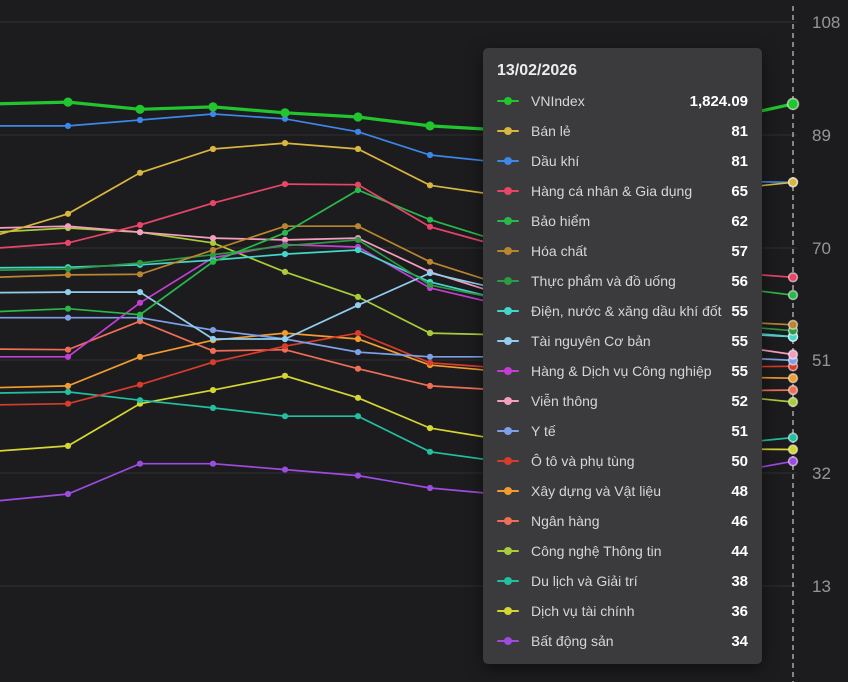  I want to click on tooltip-series-label: Bán lẻ, so click(551, 131).